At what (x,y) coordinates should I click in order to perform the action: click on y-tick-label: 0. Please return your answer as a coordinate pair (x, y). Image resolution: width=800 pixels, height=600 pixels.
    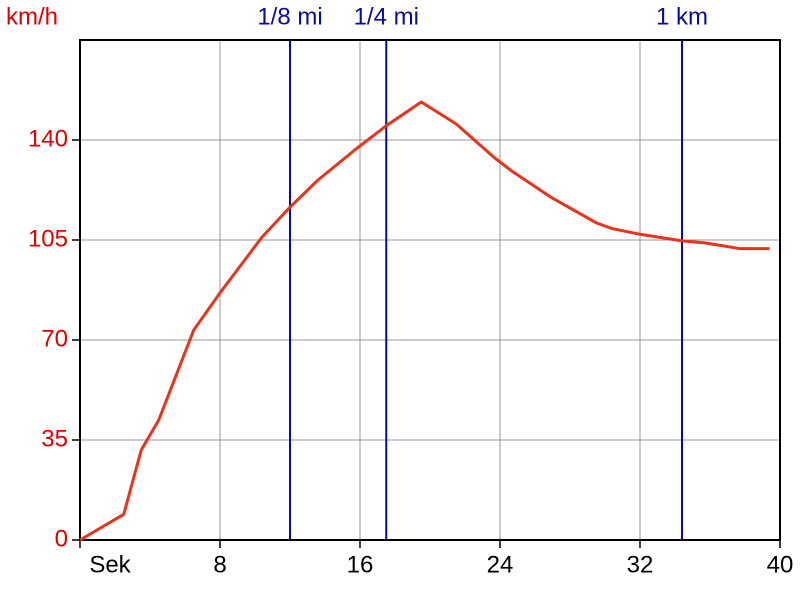
    Looking at the image, I should click on (61, 538).